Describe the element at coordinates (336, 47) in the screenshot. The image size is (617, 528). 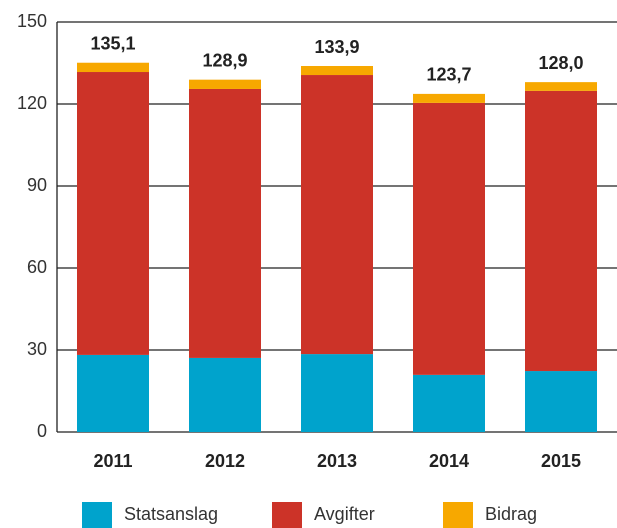
I see `total-label: 133,9` at that location.